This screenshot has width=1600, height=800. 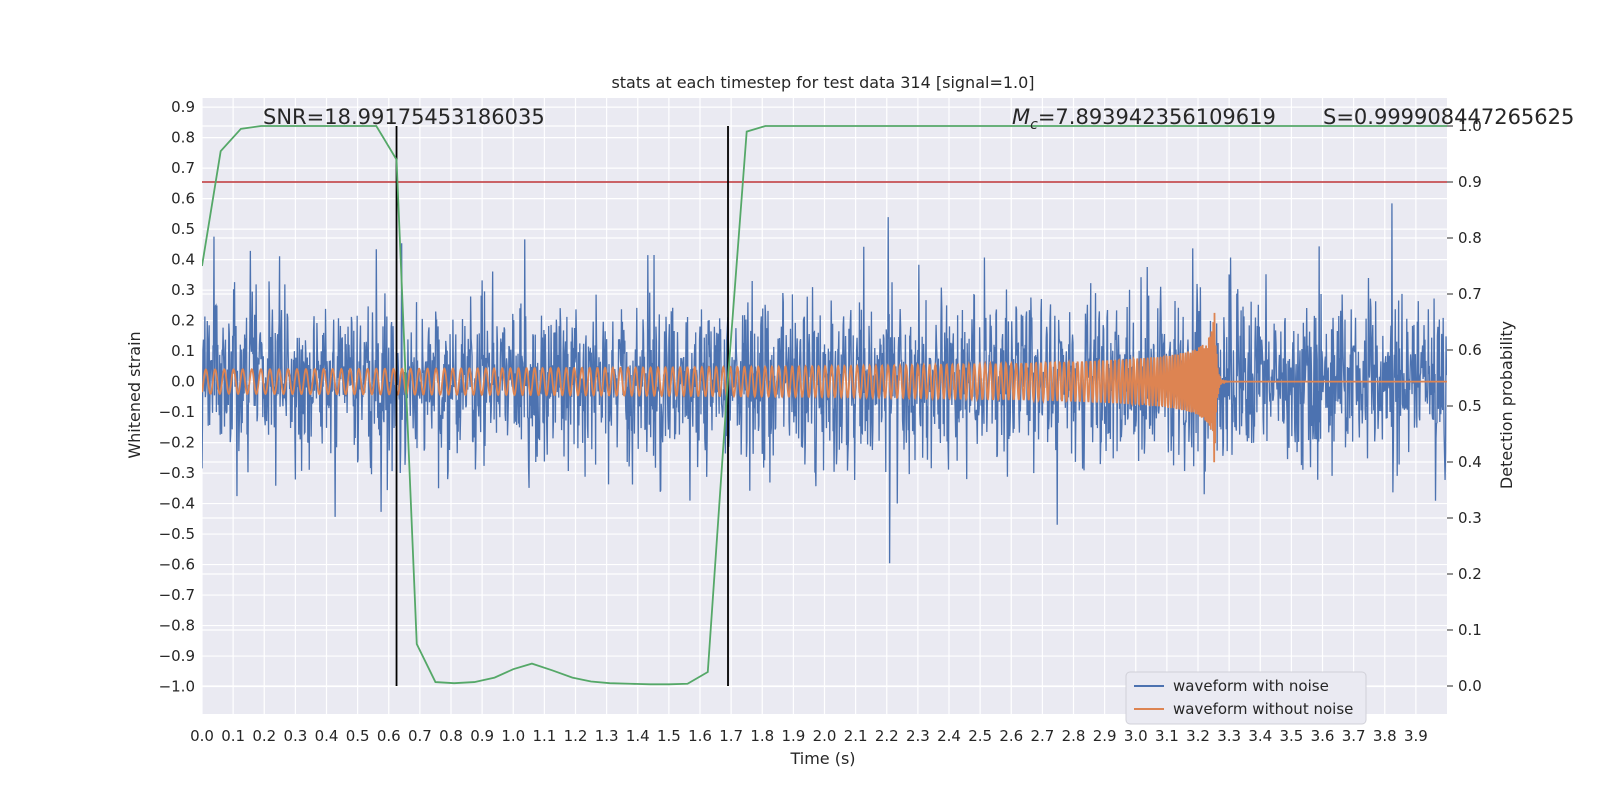 What do you see at coordinates (1021, 117) in the screenshot?
I see `mc-symbol: M` at bounding box center [1021, 117].